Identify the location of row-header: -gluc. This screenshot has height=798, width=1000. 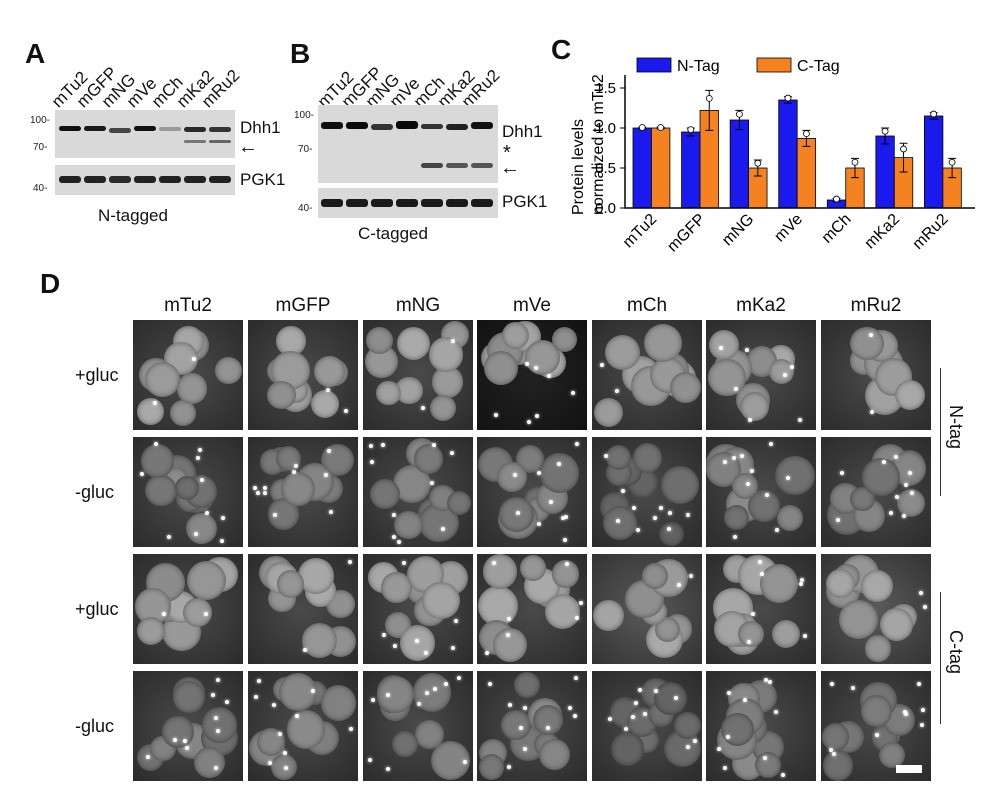
(95, 492).